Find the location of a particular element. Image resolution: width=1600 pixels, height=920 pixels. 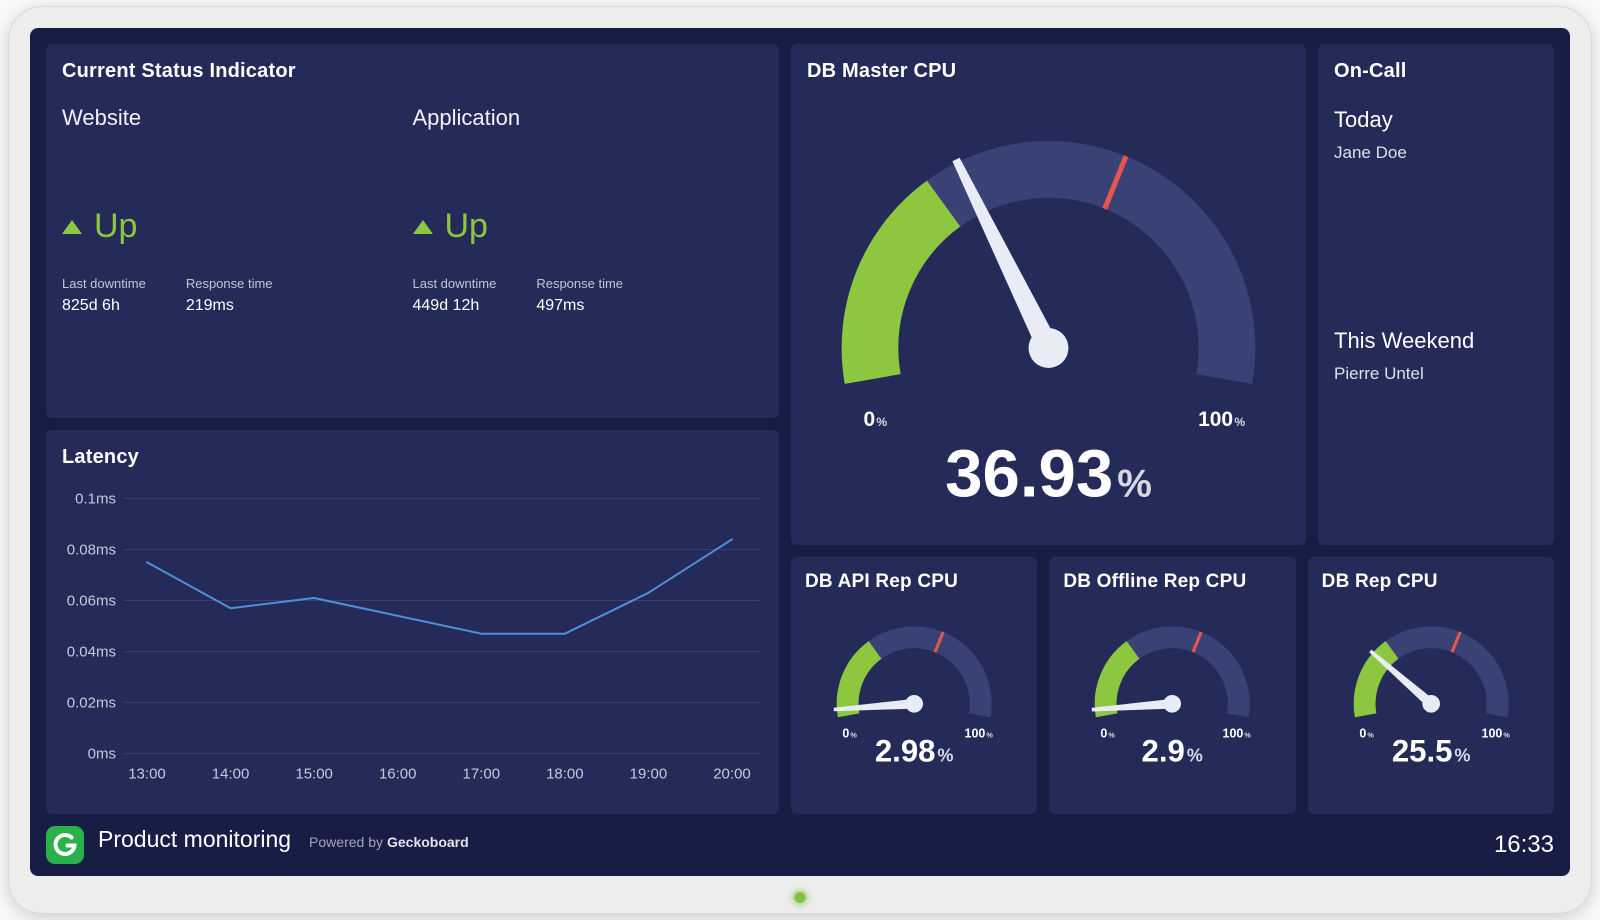

status-name: Application is located at coordinates (466, 117).